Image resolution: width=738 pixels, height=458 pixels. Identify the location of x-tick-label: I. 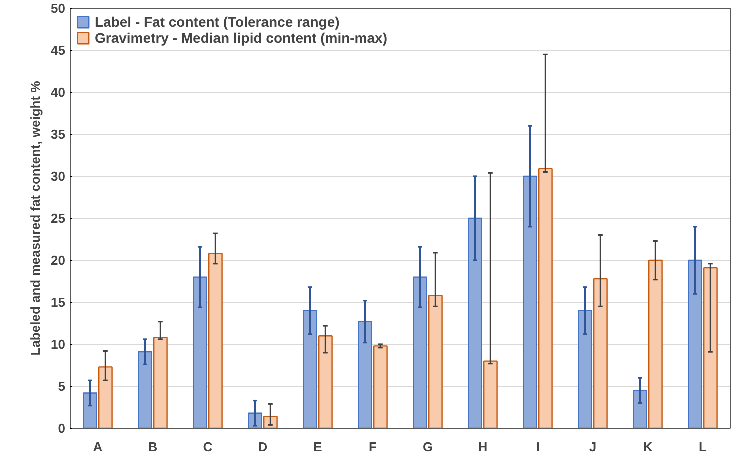
(538, 447).